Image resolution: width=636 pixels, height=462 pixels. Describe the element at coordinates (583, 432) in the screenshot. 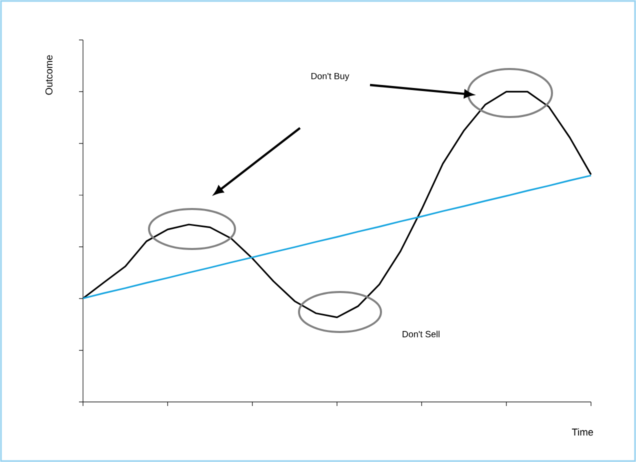

I see `x-axis-title: Time` at that location.